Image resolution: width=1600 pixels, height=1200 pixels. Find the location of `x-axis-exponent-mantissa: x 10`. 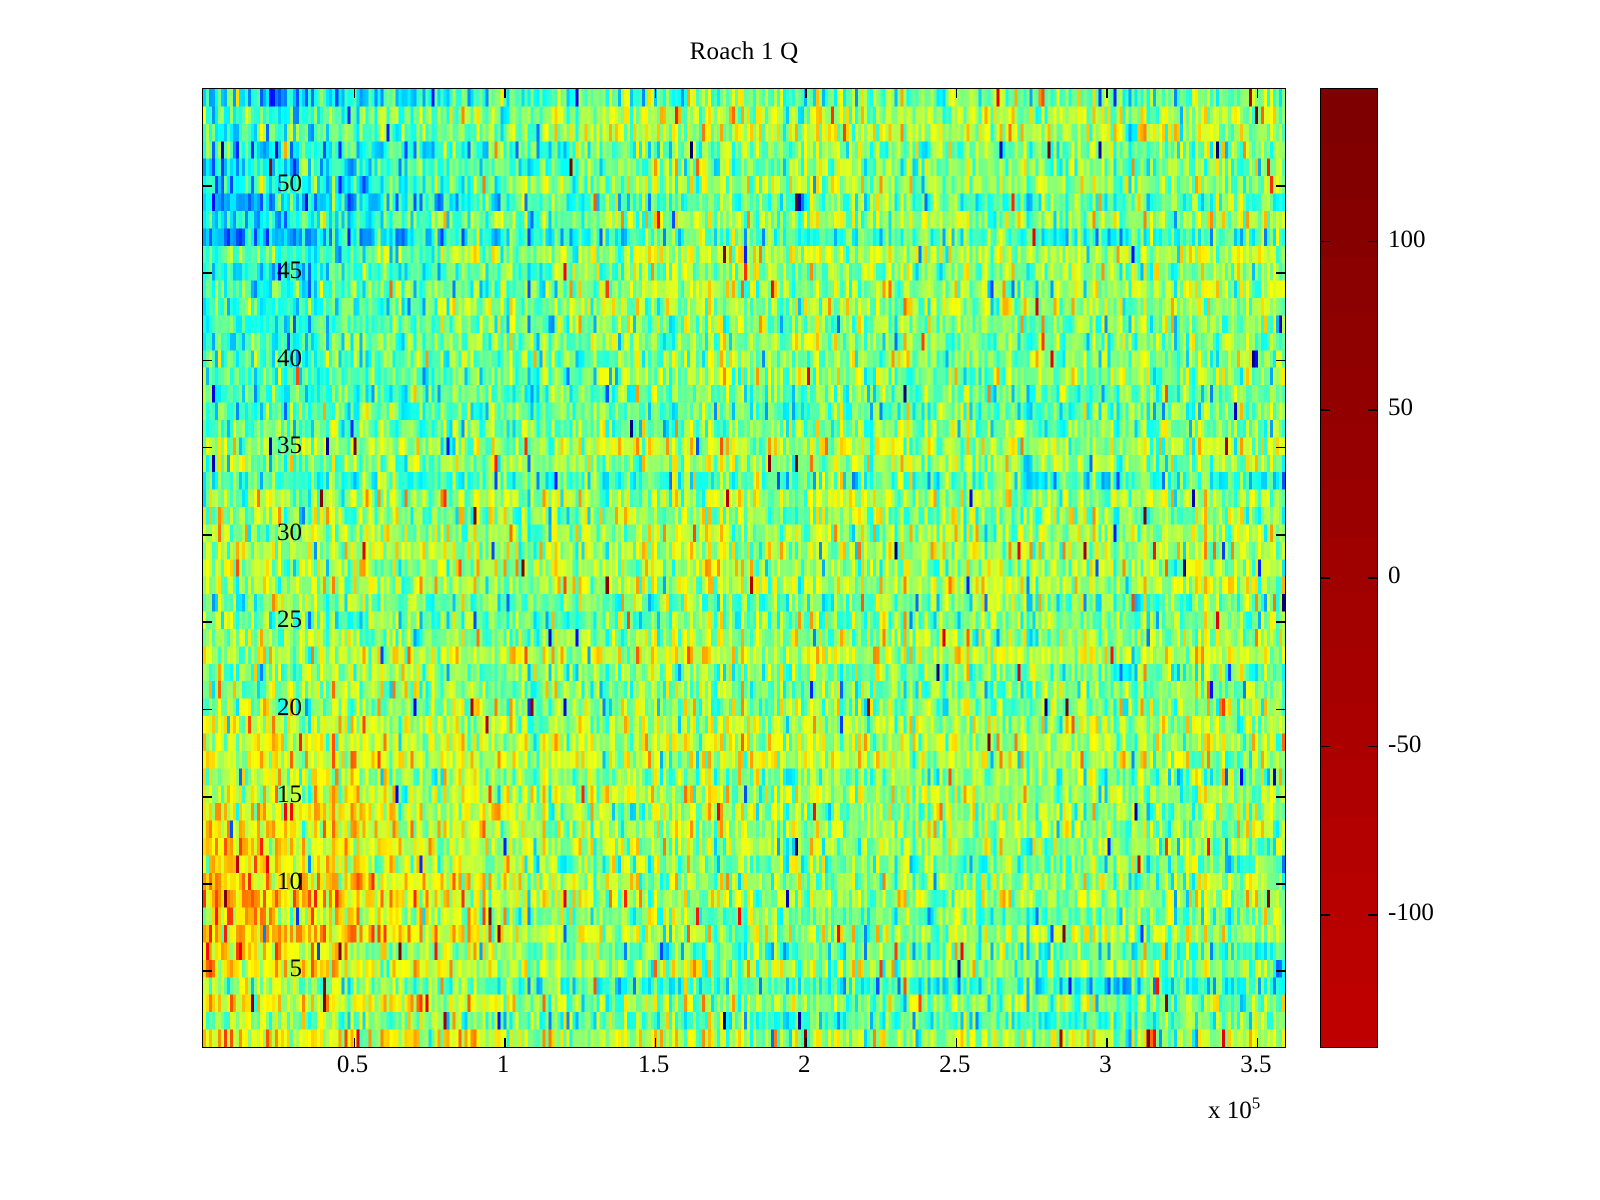

x-axis-exponent-mantissa: x 10 is located at coordinates (1230, 1110).